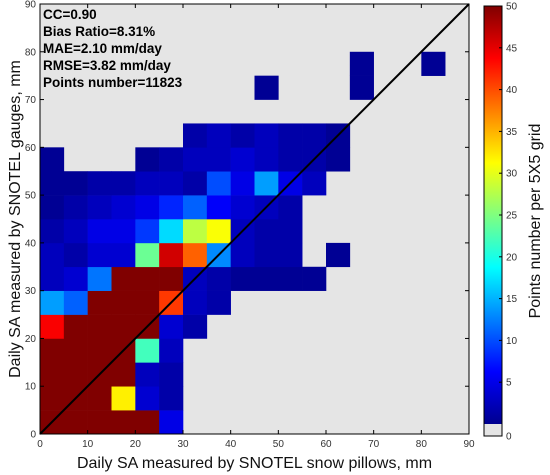 This screenshot has width=550, height=475. Describe the element at coordinates (512, 7) in the screenshot. I see `colorbar-tick-label: 50` at that location.